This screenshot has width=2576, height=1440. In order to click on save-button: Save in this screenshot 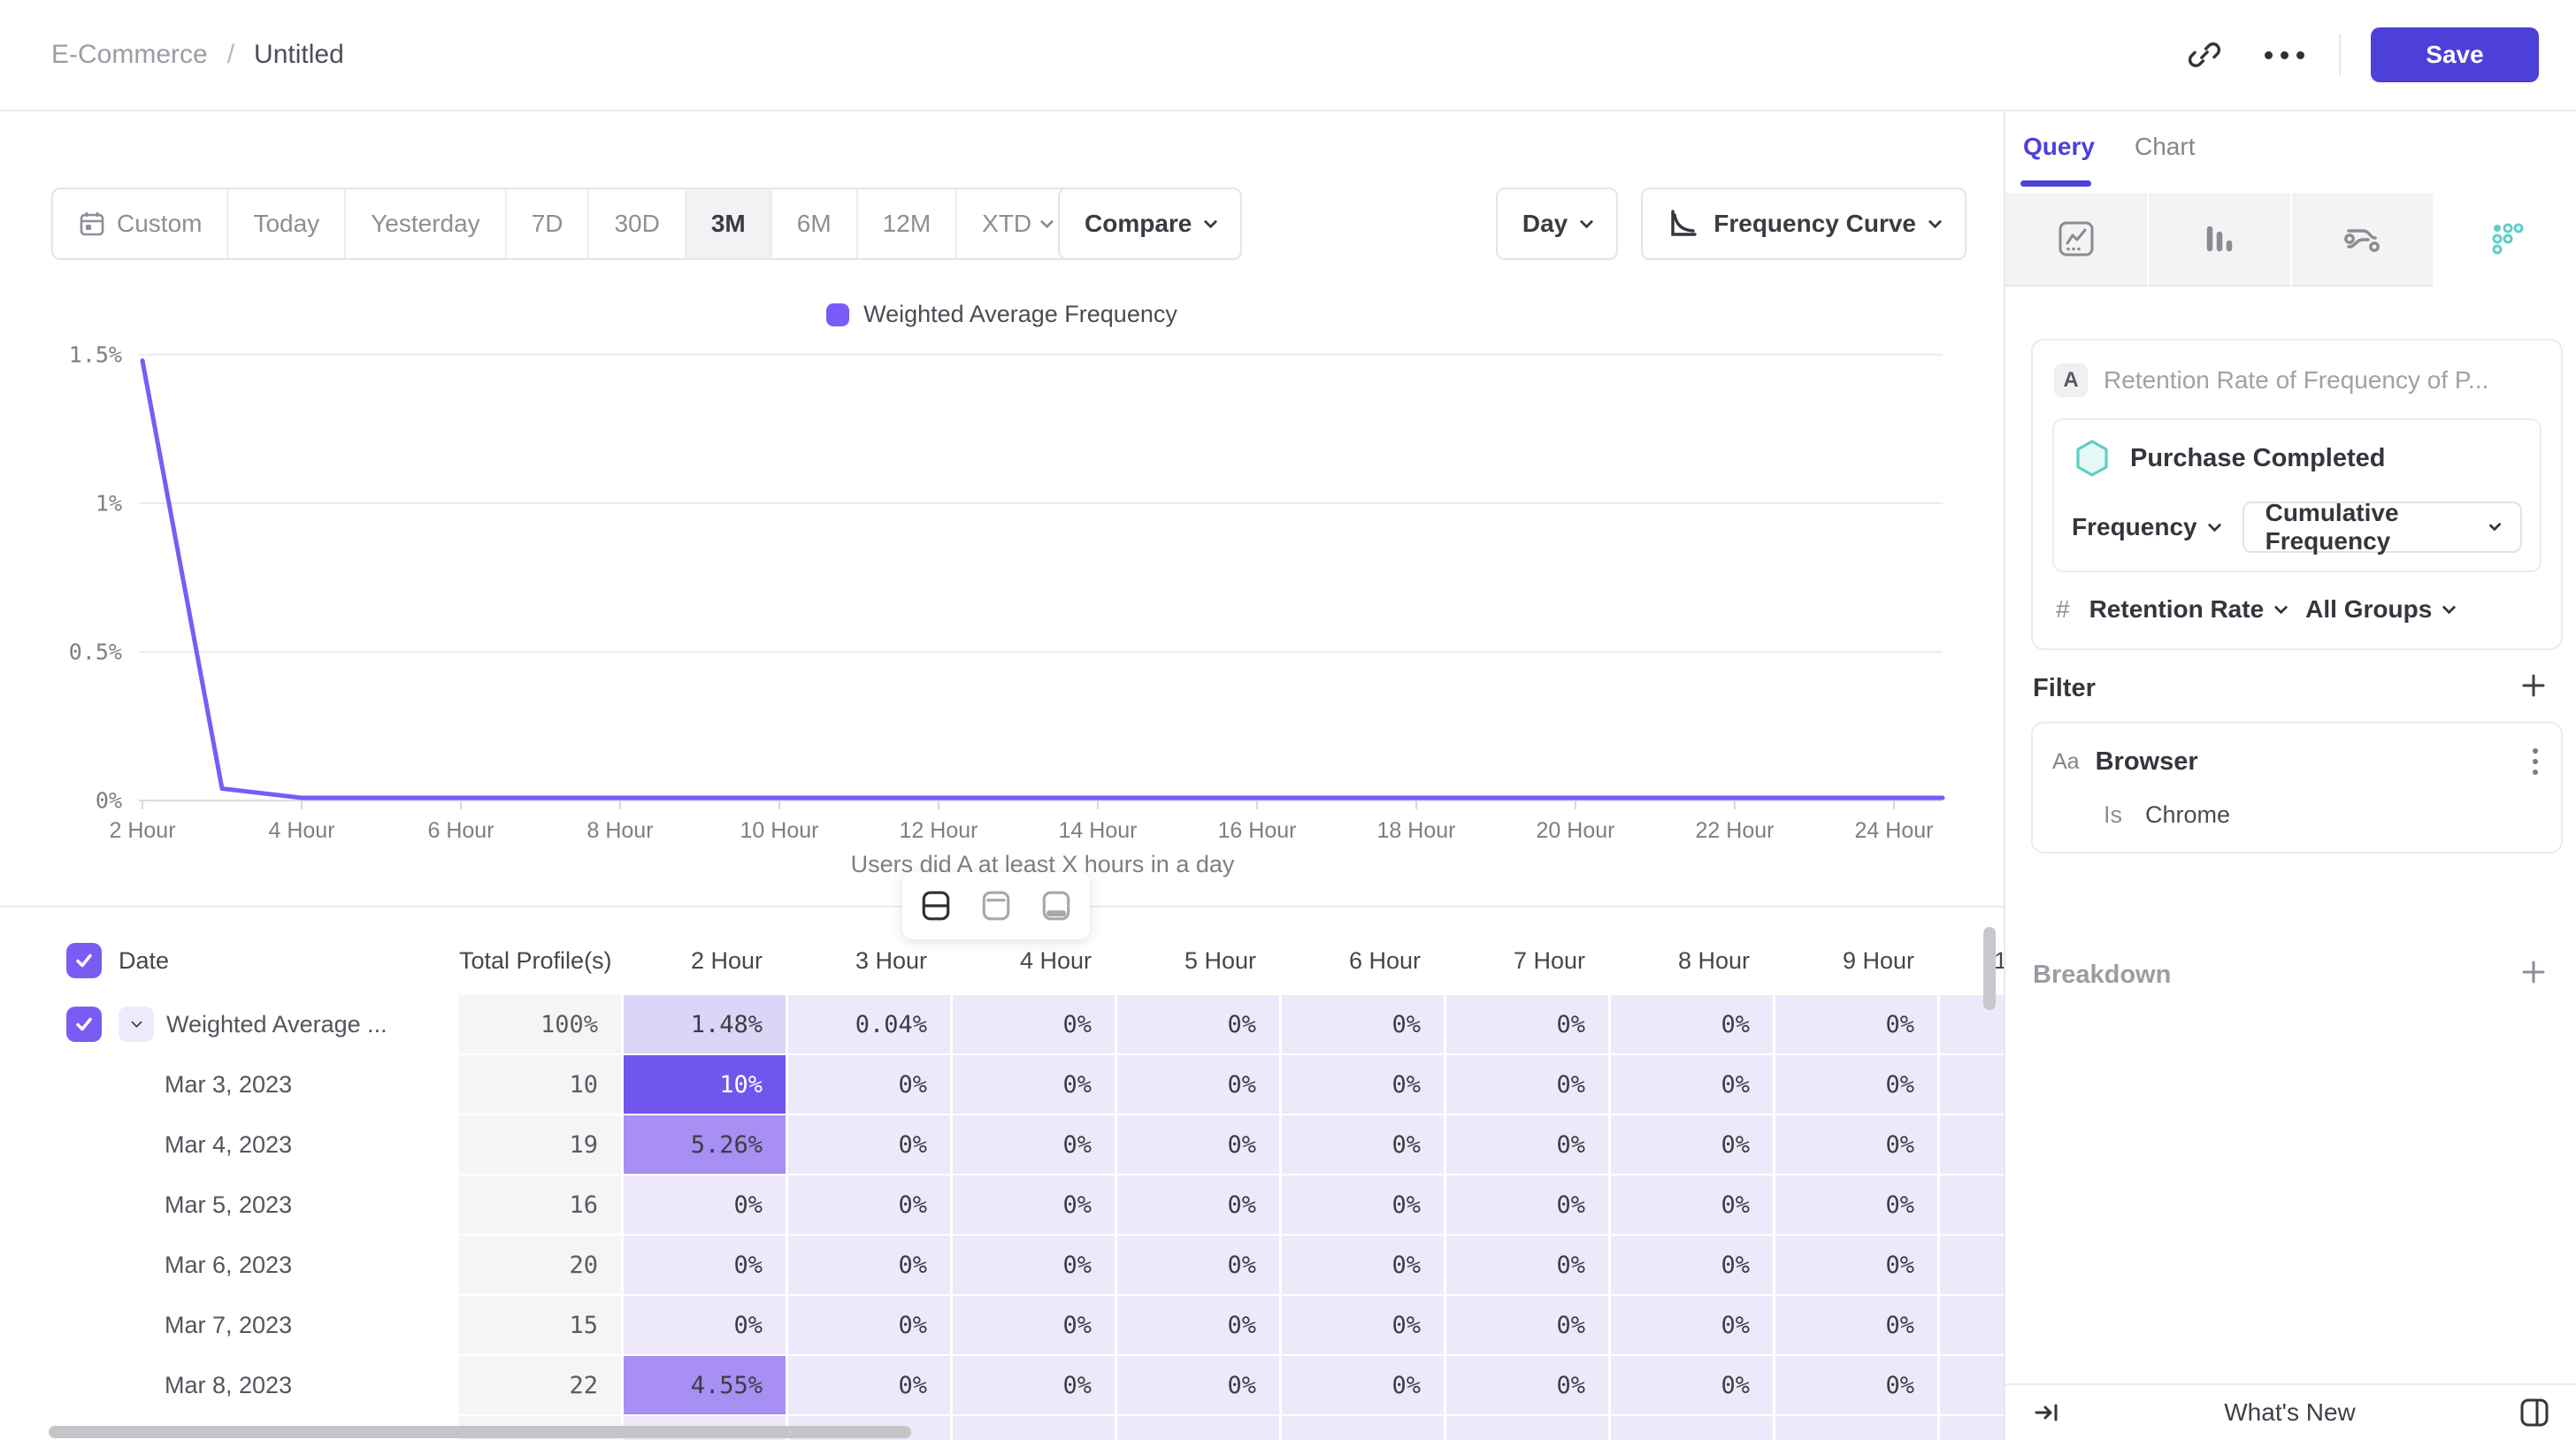, I will do `click(2455, 54)`.